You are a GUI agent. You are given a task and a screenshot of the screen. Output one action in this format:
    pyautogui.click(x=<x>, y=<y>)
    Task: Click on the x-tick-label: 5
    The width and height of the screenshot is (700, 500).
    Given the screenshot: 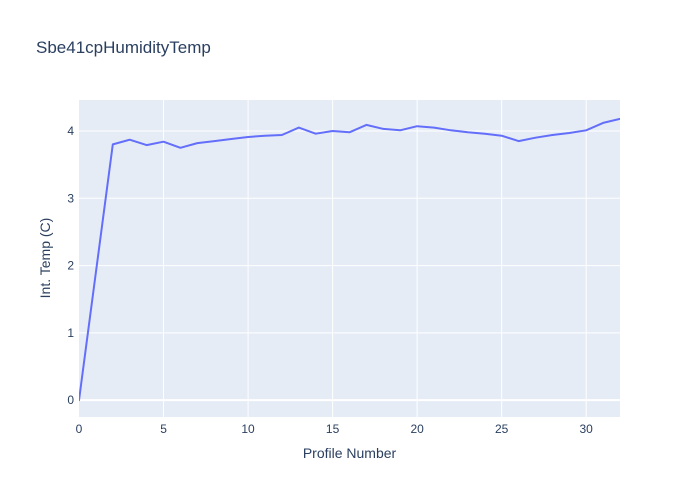 What is the action you would take?
    pyautogui.click(x=163, y=429)
    